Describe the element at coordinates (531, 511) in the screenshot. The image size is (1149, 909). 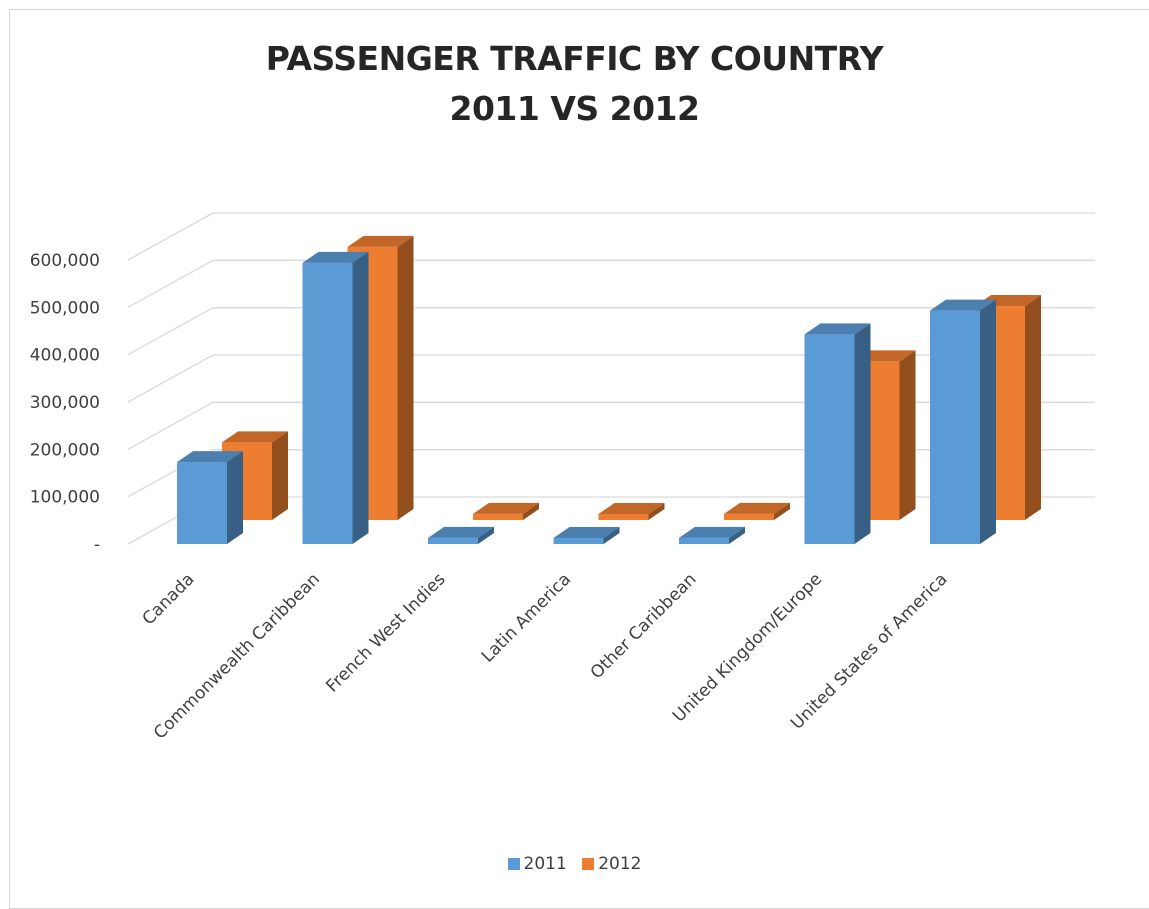
I see `bar-2012-french-west-indies-side` at that location.